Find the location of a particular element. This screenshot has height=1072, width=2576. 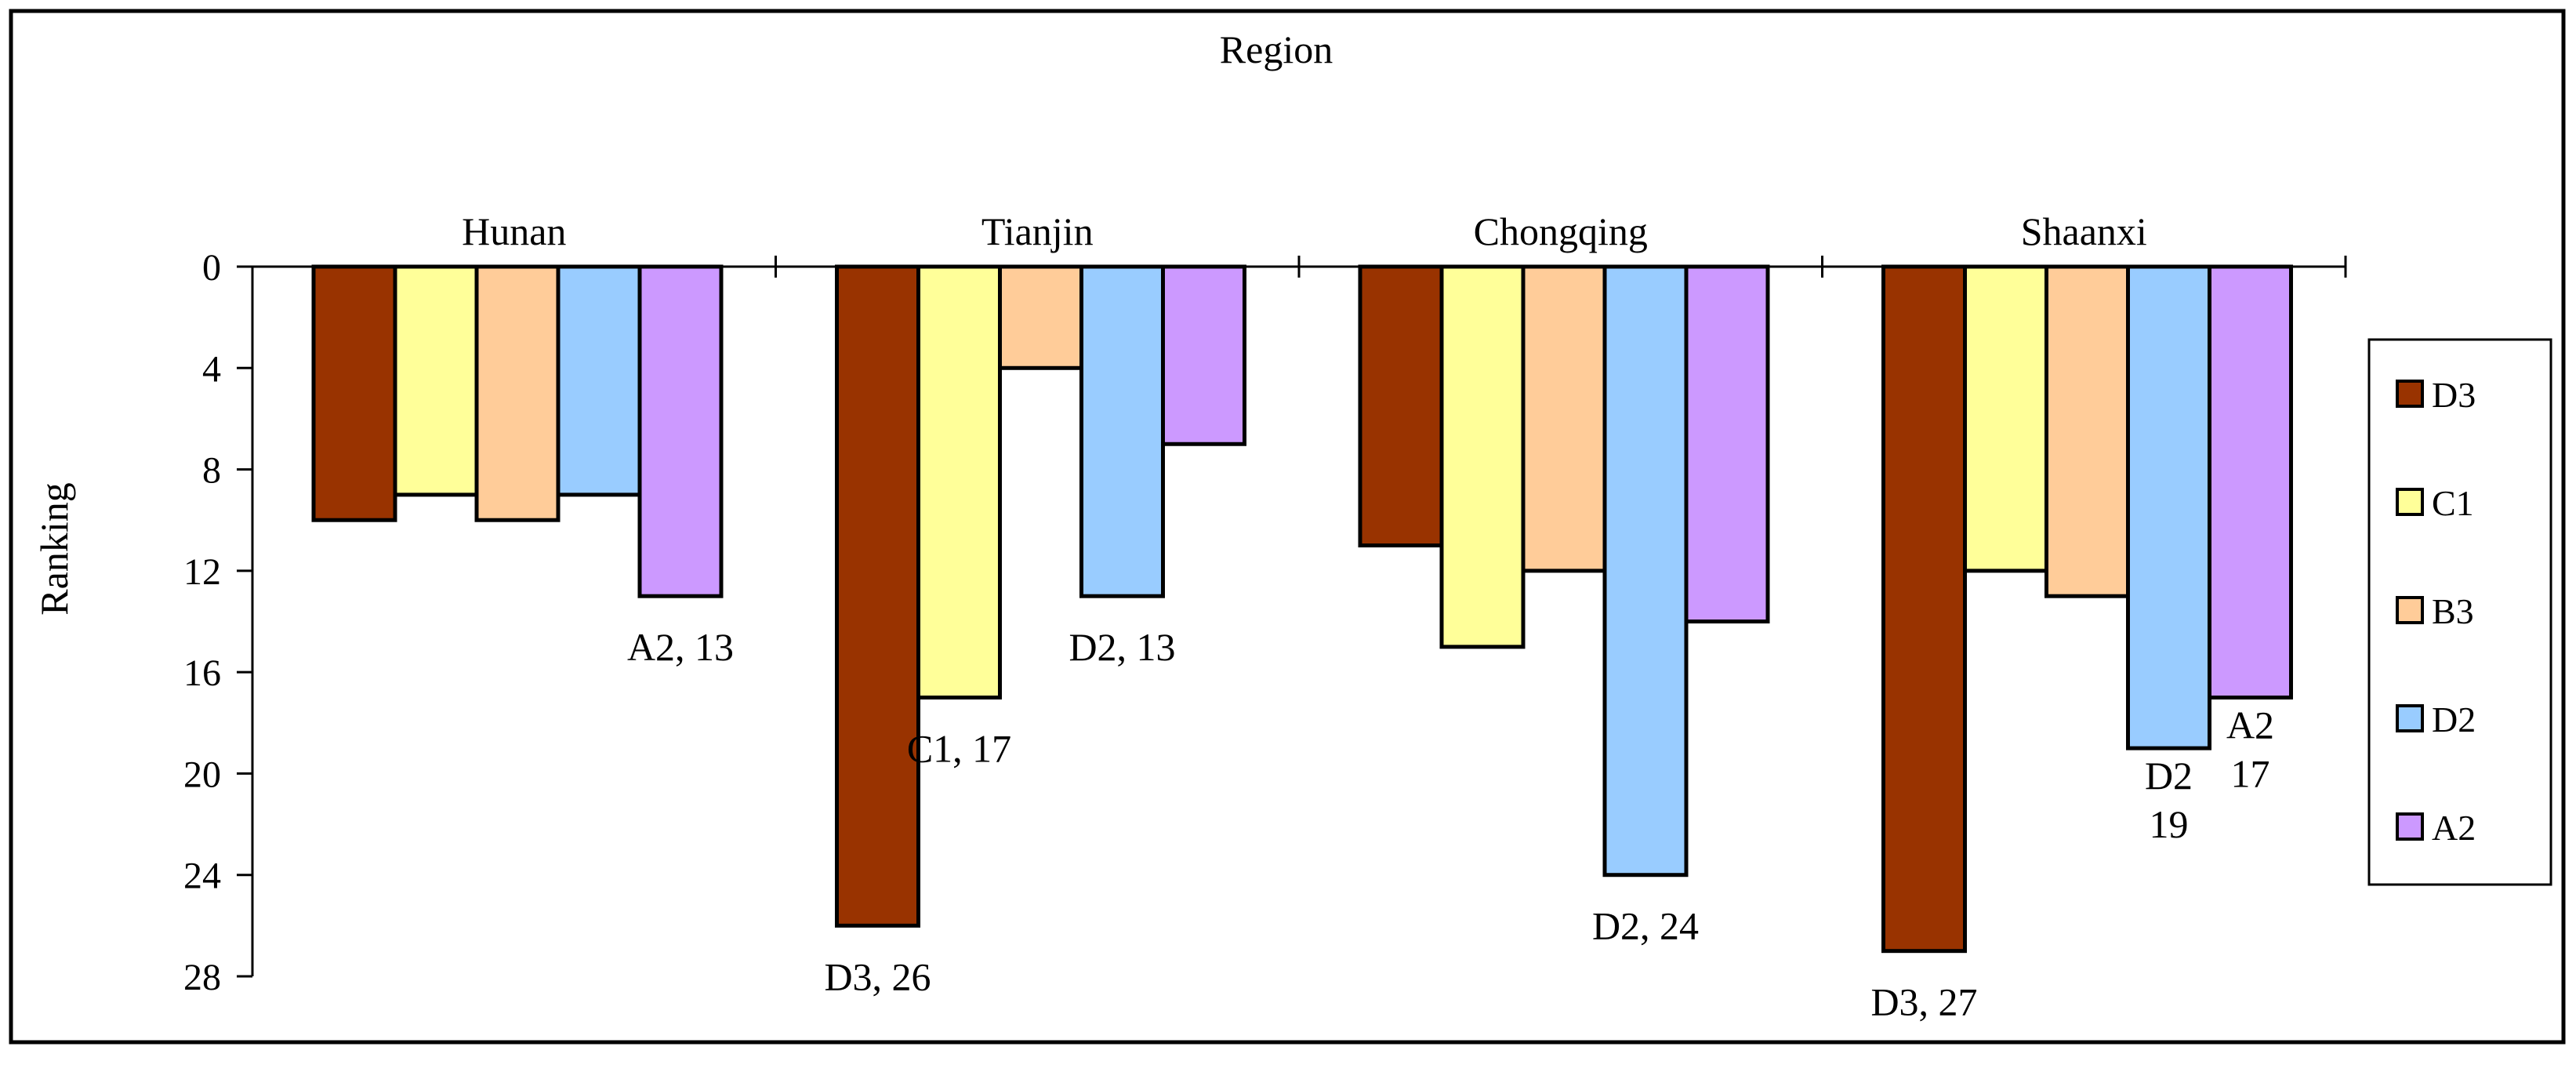

y-tick-label: 8 is located at coordinates (212, 471).